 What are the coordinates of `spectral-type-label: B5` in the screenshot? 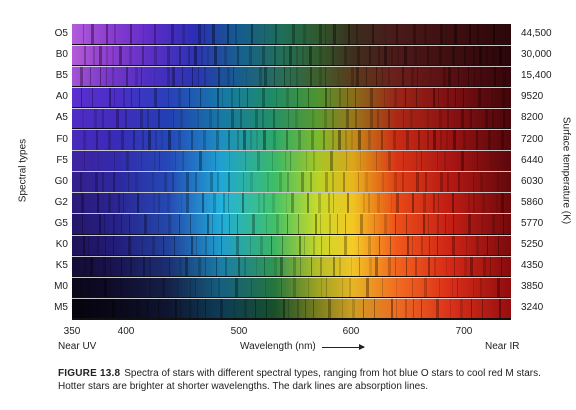 It's located at (61, 76).